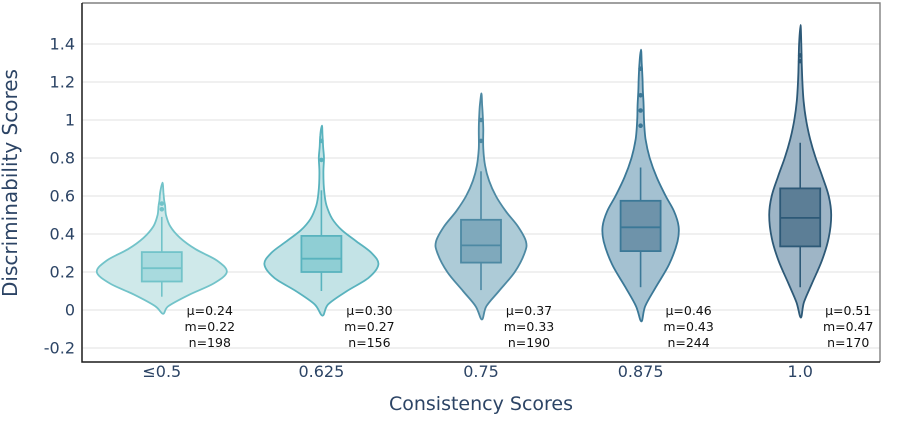  What do you see at coordinates (161, 371) in the screenshot?
I see `x-tick-label: ≤0.5` at bounding box center [161, 371].